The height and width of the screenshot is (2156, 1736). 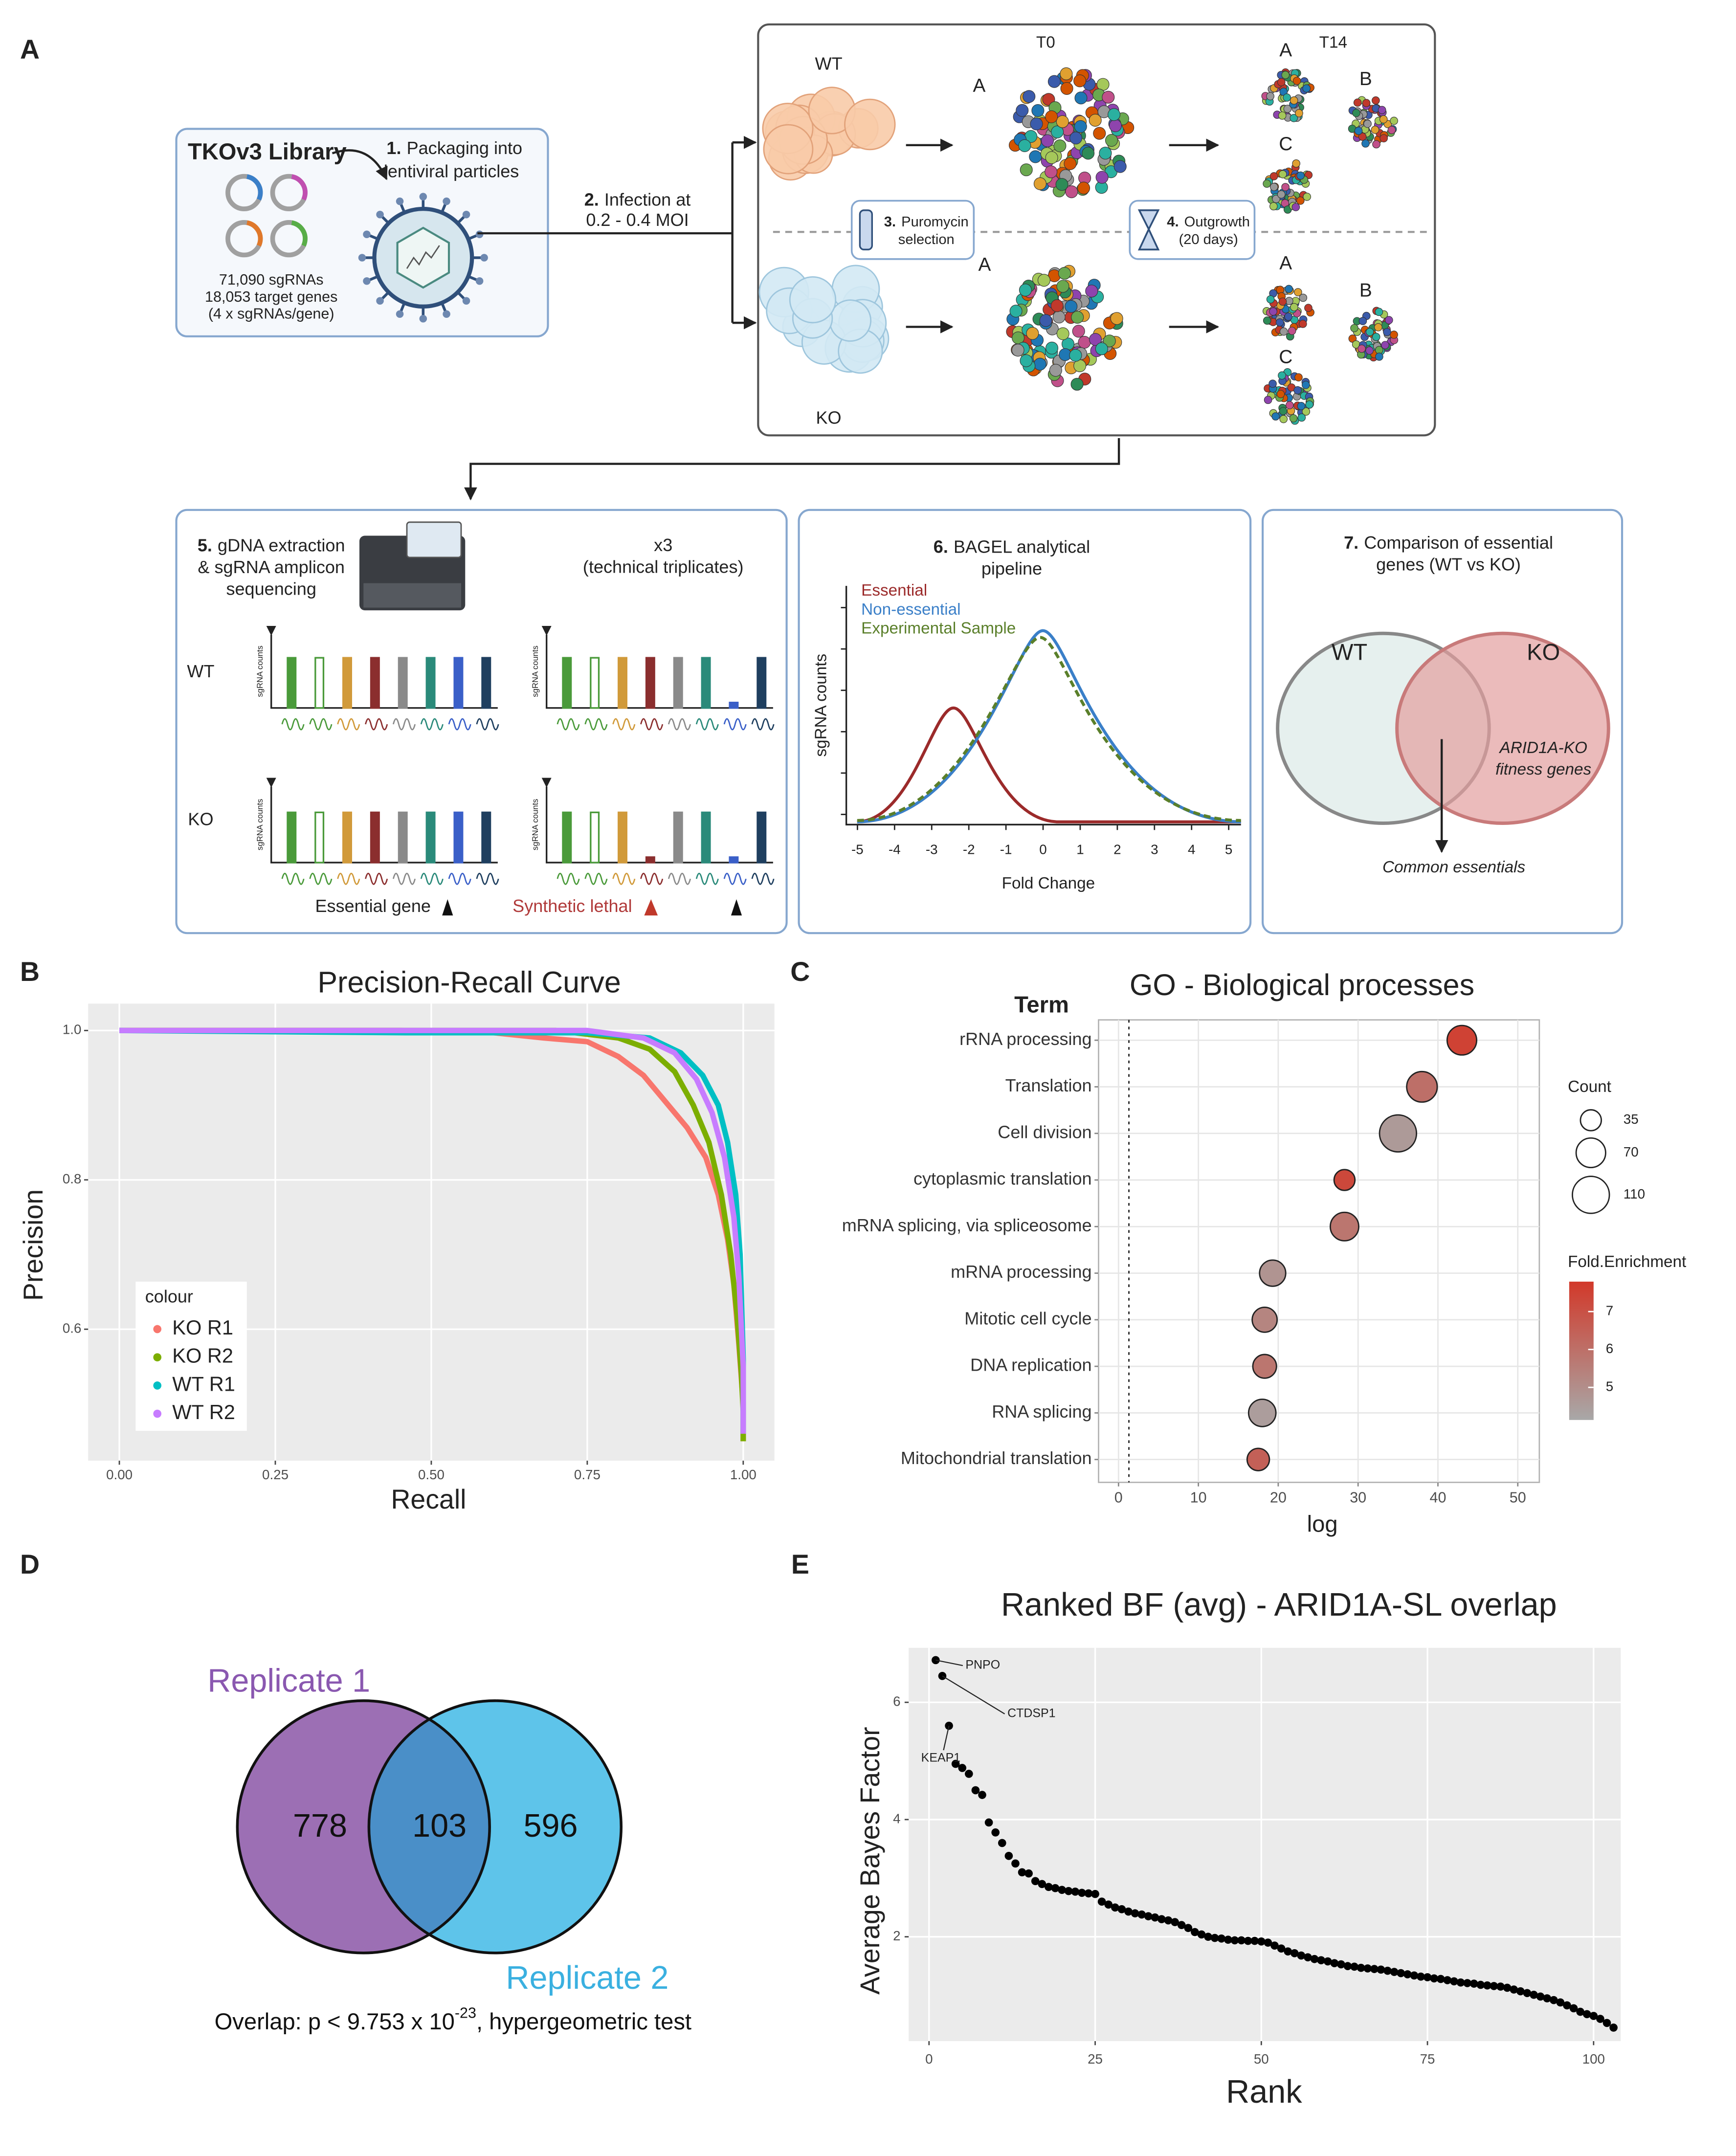 What do you see at coordinates (288, 1681) in the screenshot?
I see `set-name: Replicate 1` at bounding box center [288, 1681].